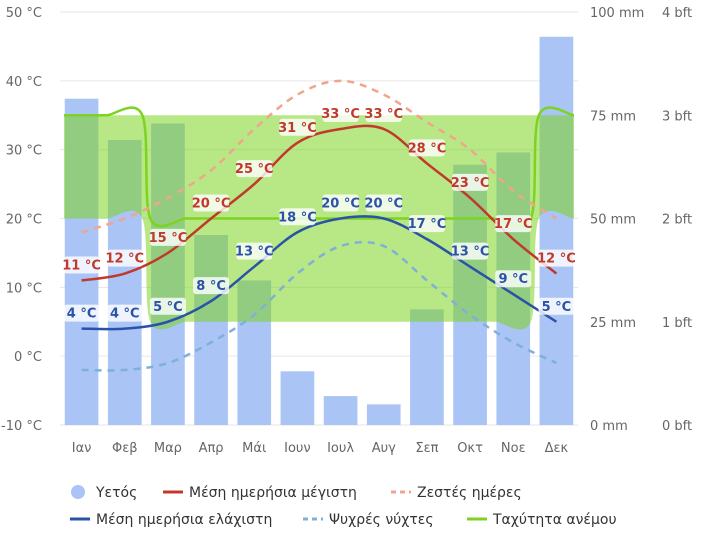 This screenshot has height=541, width=704. Describe the element at coordinates (28, 357) in the screenshot. I see `y-tick-label-temp: 0 °C` at that location.